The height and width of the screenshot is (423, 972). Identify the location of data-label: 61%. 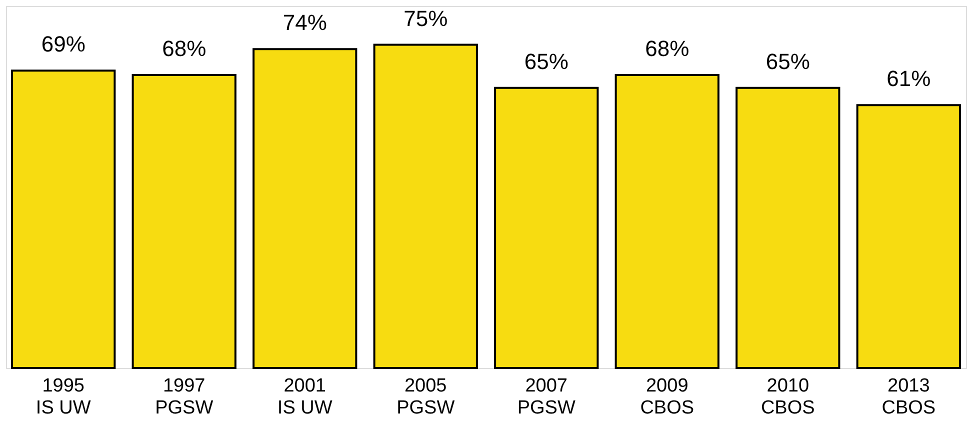
(908, 79).